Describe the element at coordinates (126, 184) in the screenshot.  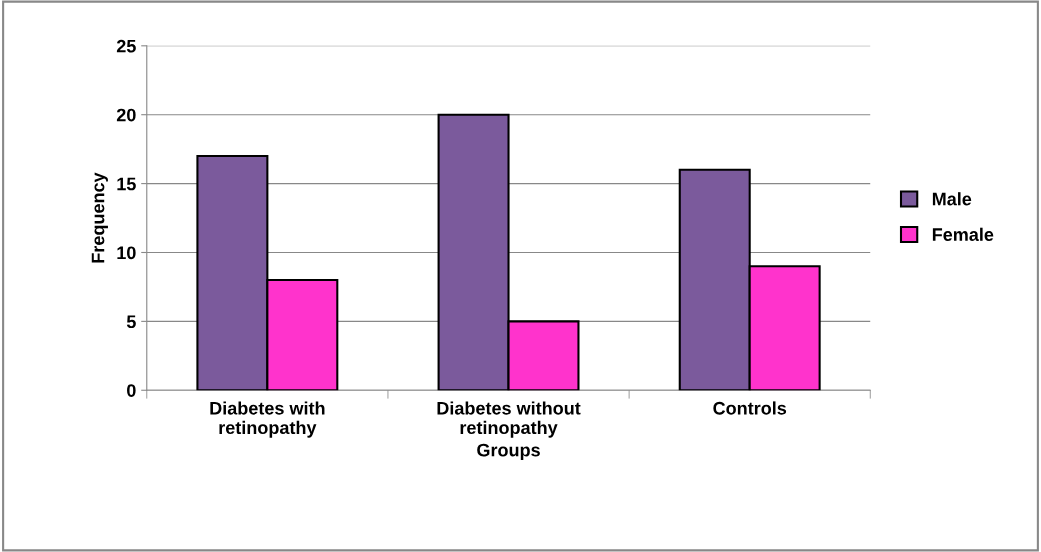
I see `y-tick-label: 15` at that location.